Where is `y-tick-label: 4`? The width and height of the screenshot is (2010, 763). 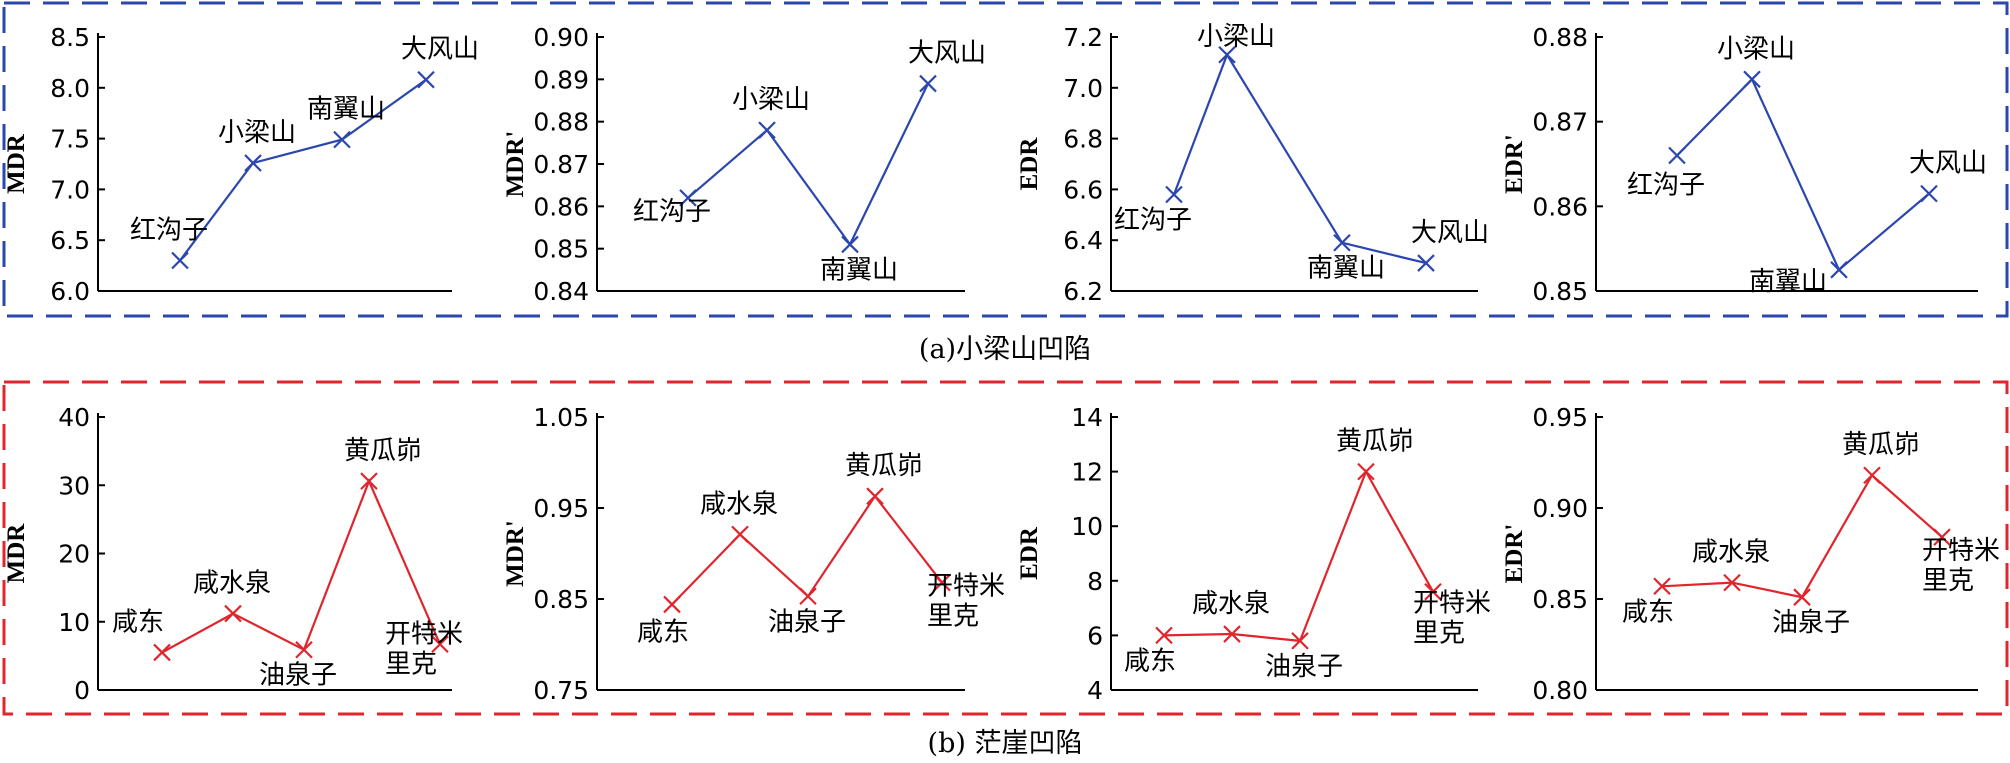 y-tick-label: 4 is located at coordinates (1095, 690).